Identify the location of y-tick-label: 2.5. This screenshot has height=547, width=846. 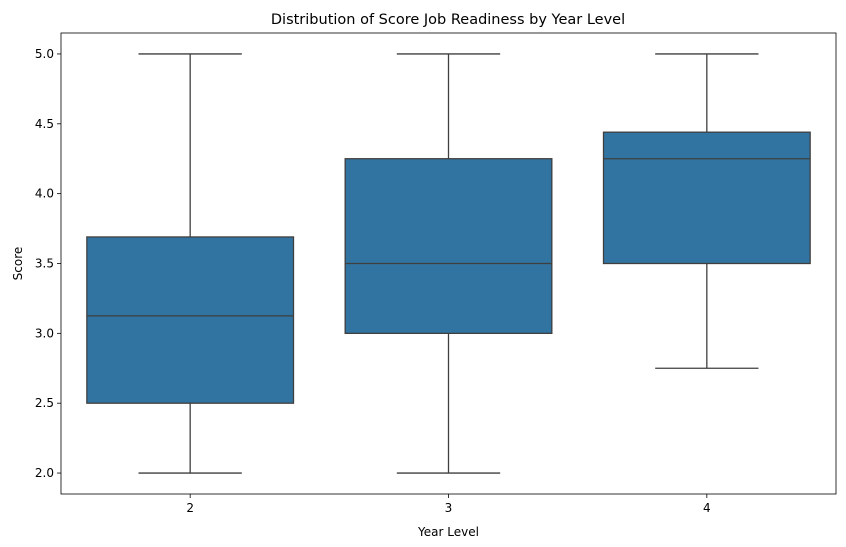
(44, 403).